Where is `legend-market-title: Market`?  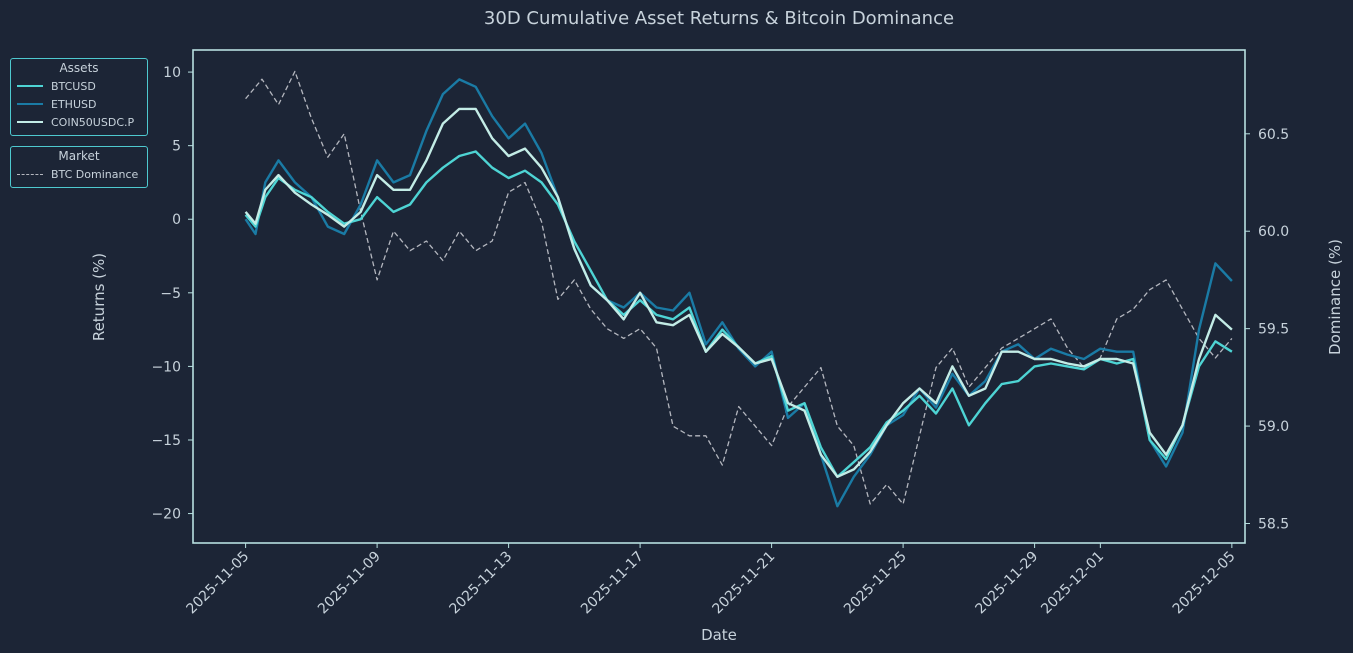
legend-market-title: Market is located at coordinates (79, 156).